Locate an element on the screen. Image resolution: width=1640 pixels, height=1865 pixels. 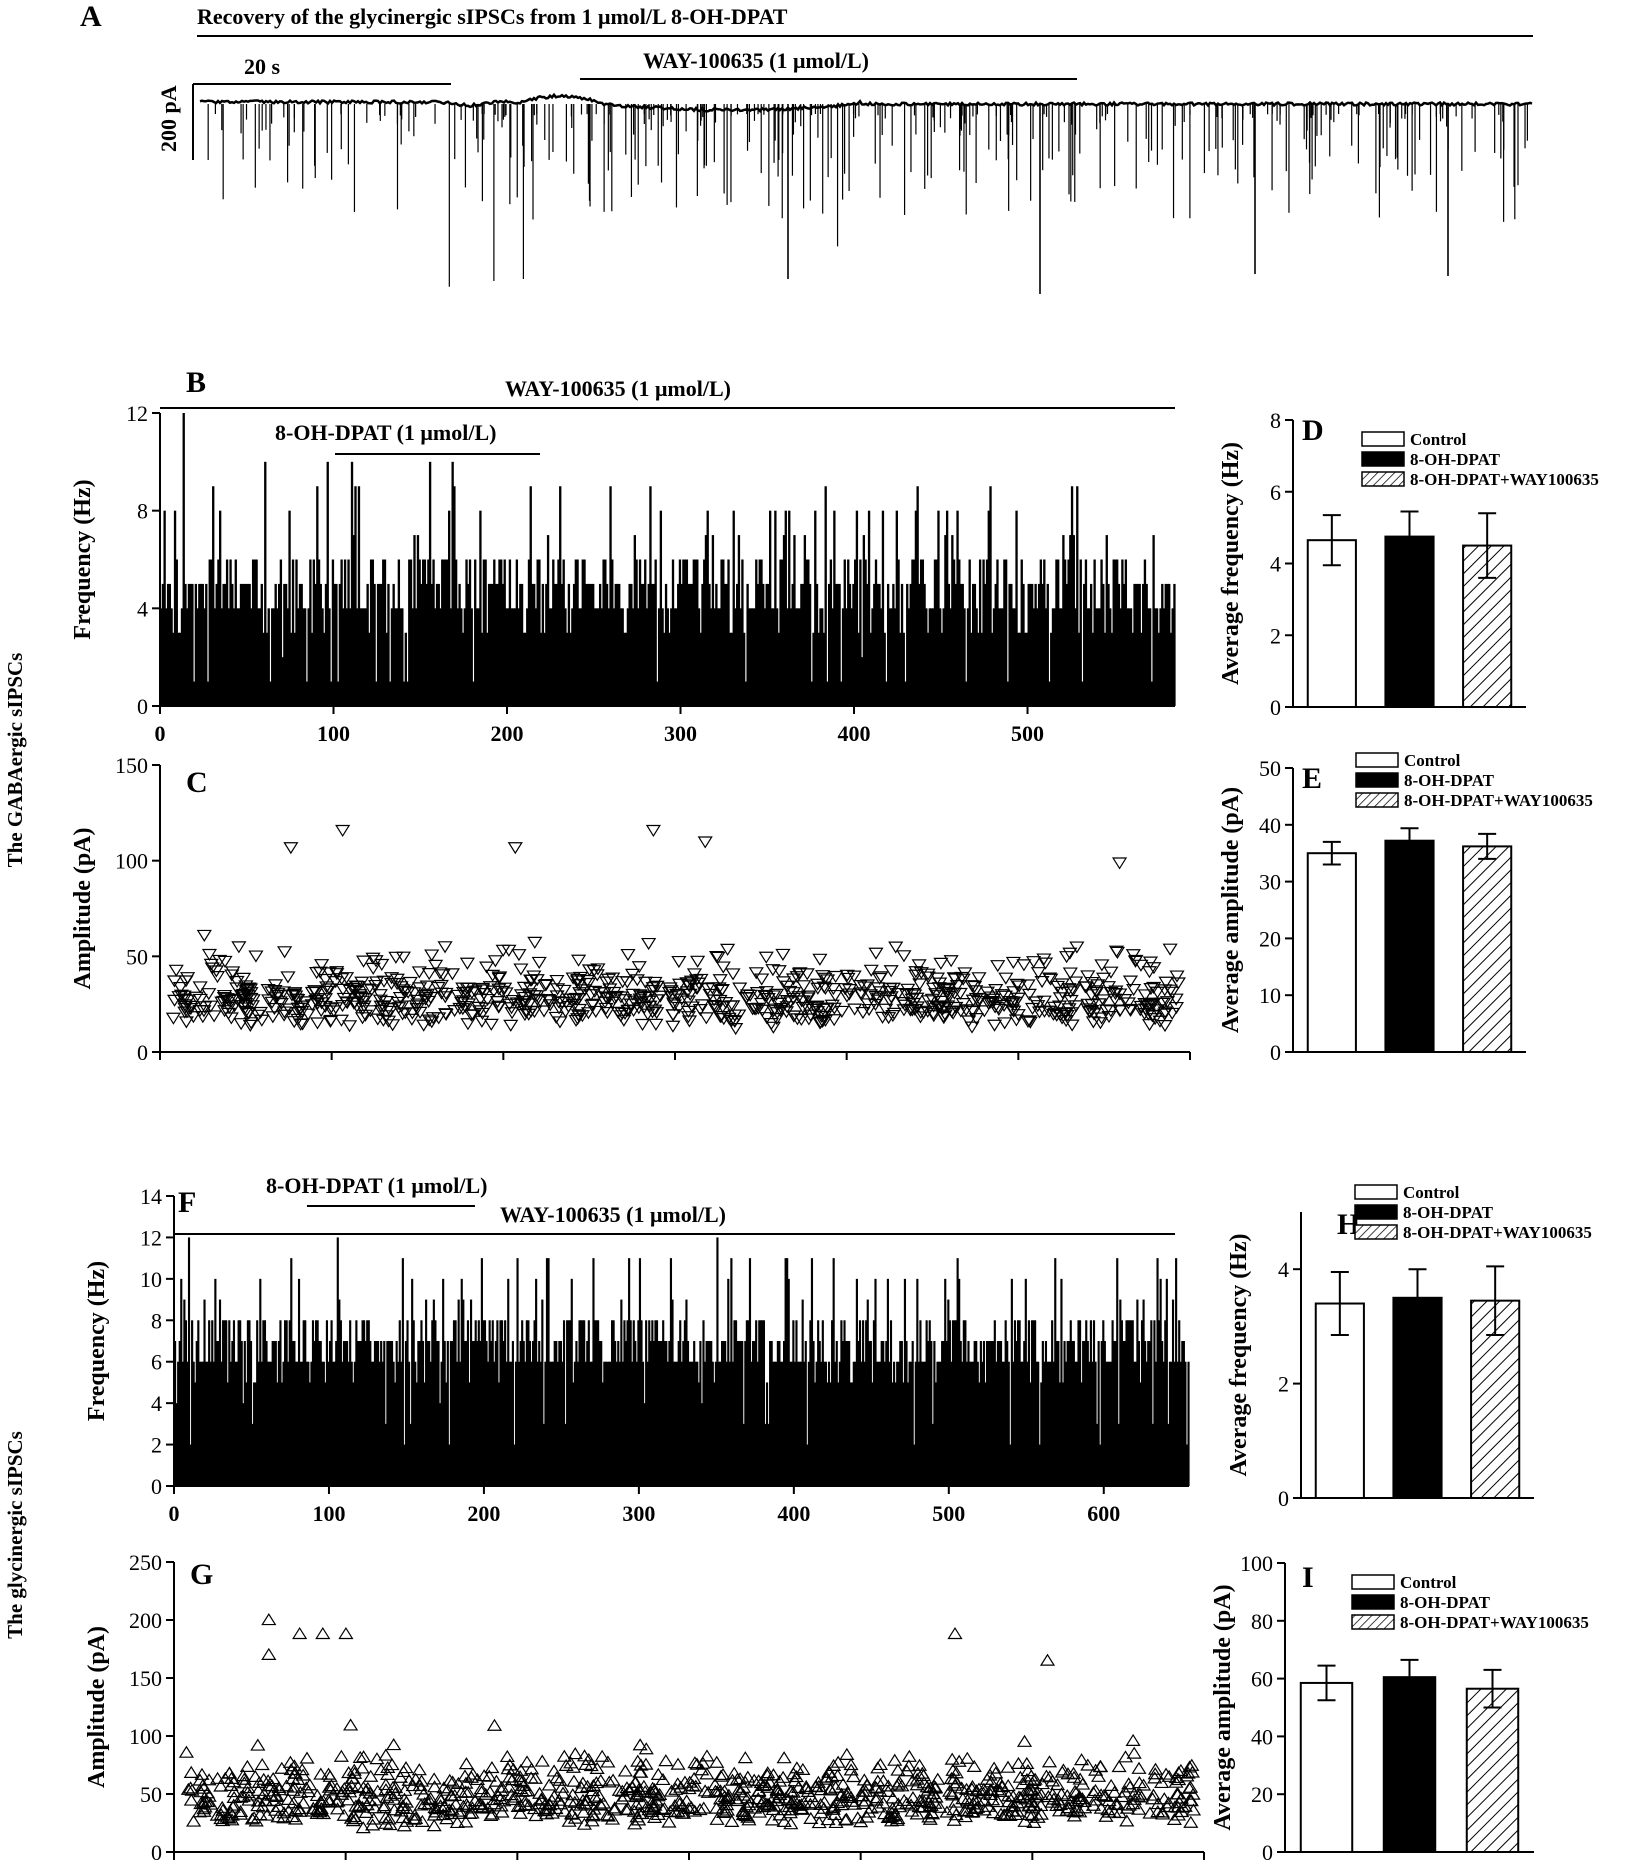
y-tick-label: 8 is located at coordinates (156, 1320).